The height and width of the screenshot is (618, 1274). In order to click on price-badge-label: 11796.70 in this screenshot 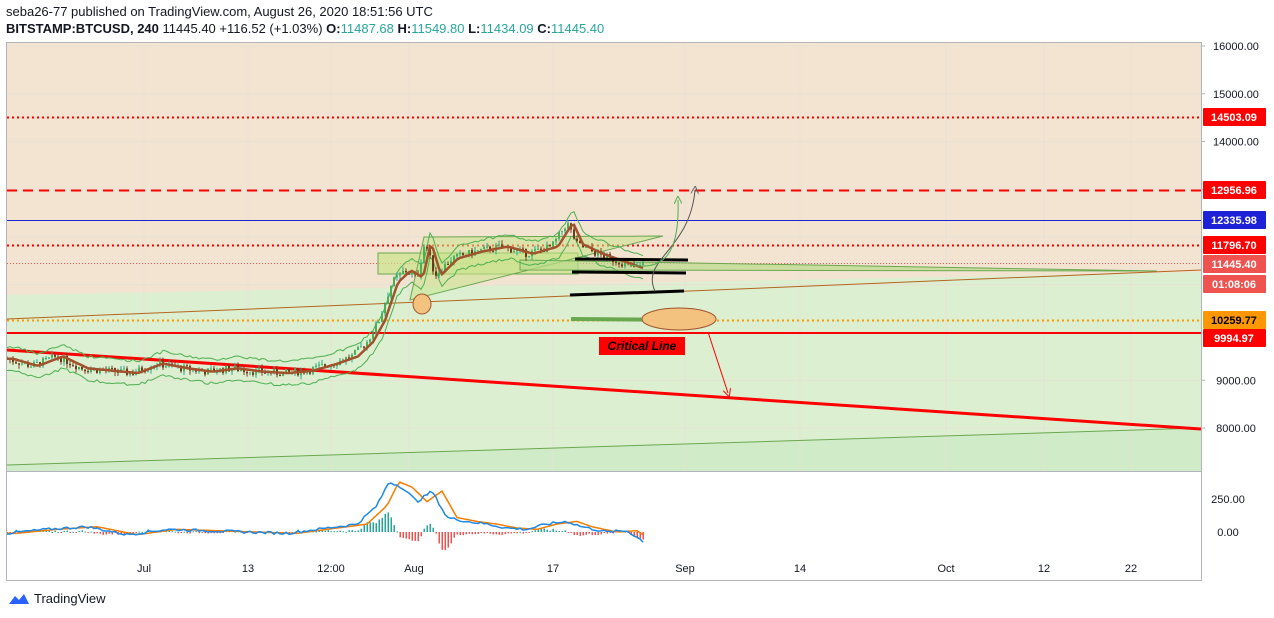, I will do `click(1233, 246)`.